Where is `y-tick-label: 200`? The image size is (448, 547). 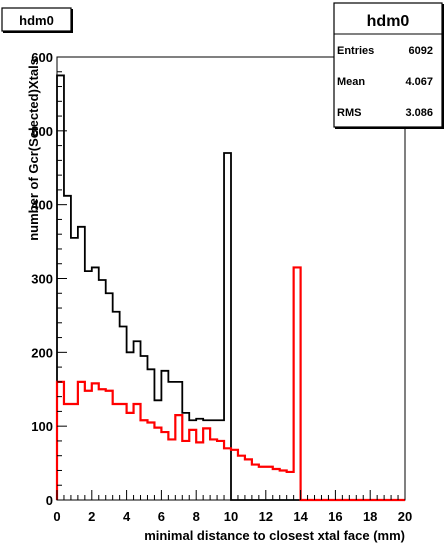 y-tick-label: 200 is located at coordinates (42, 352).